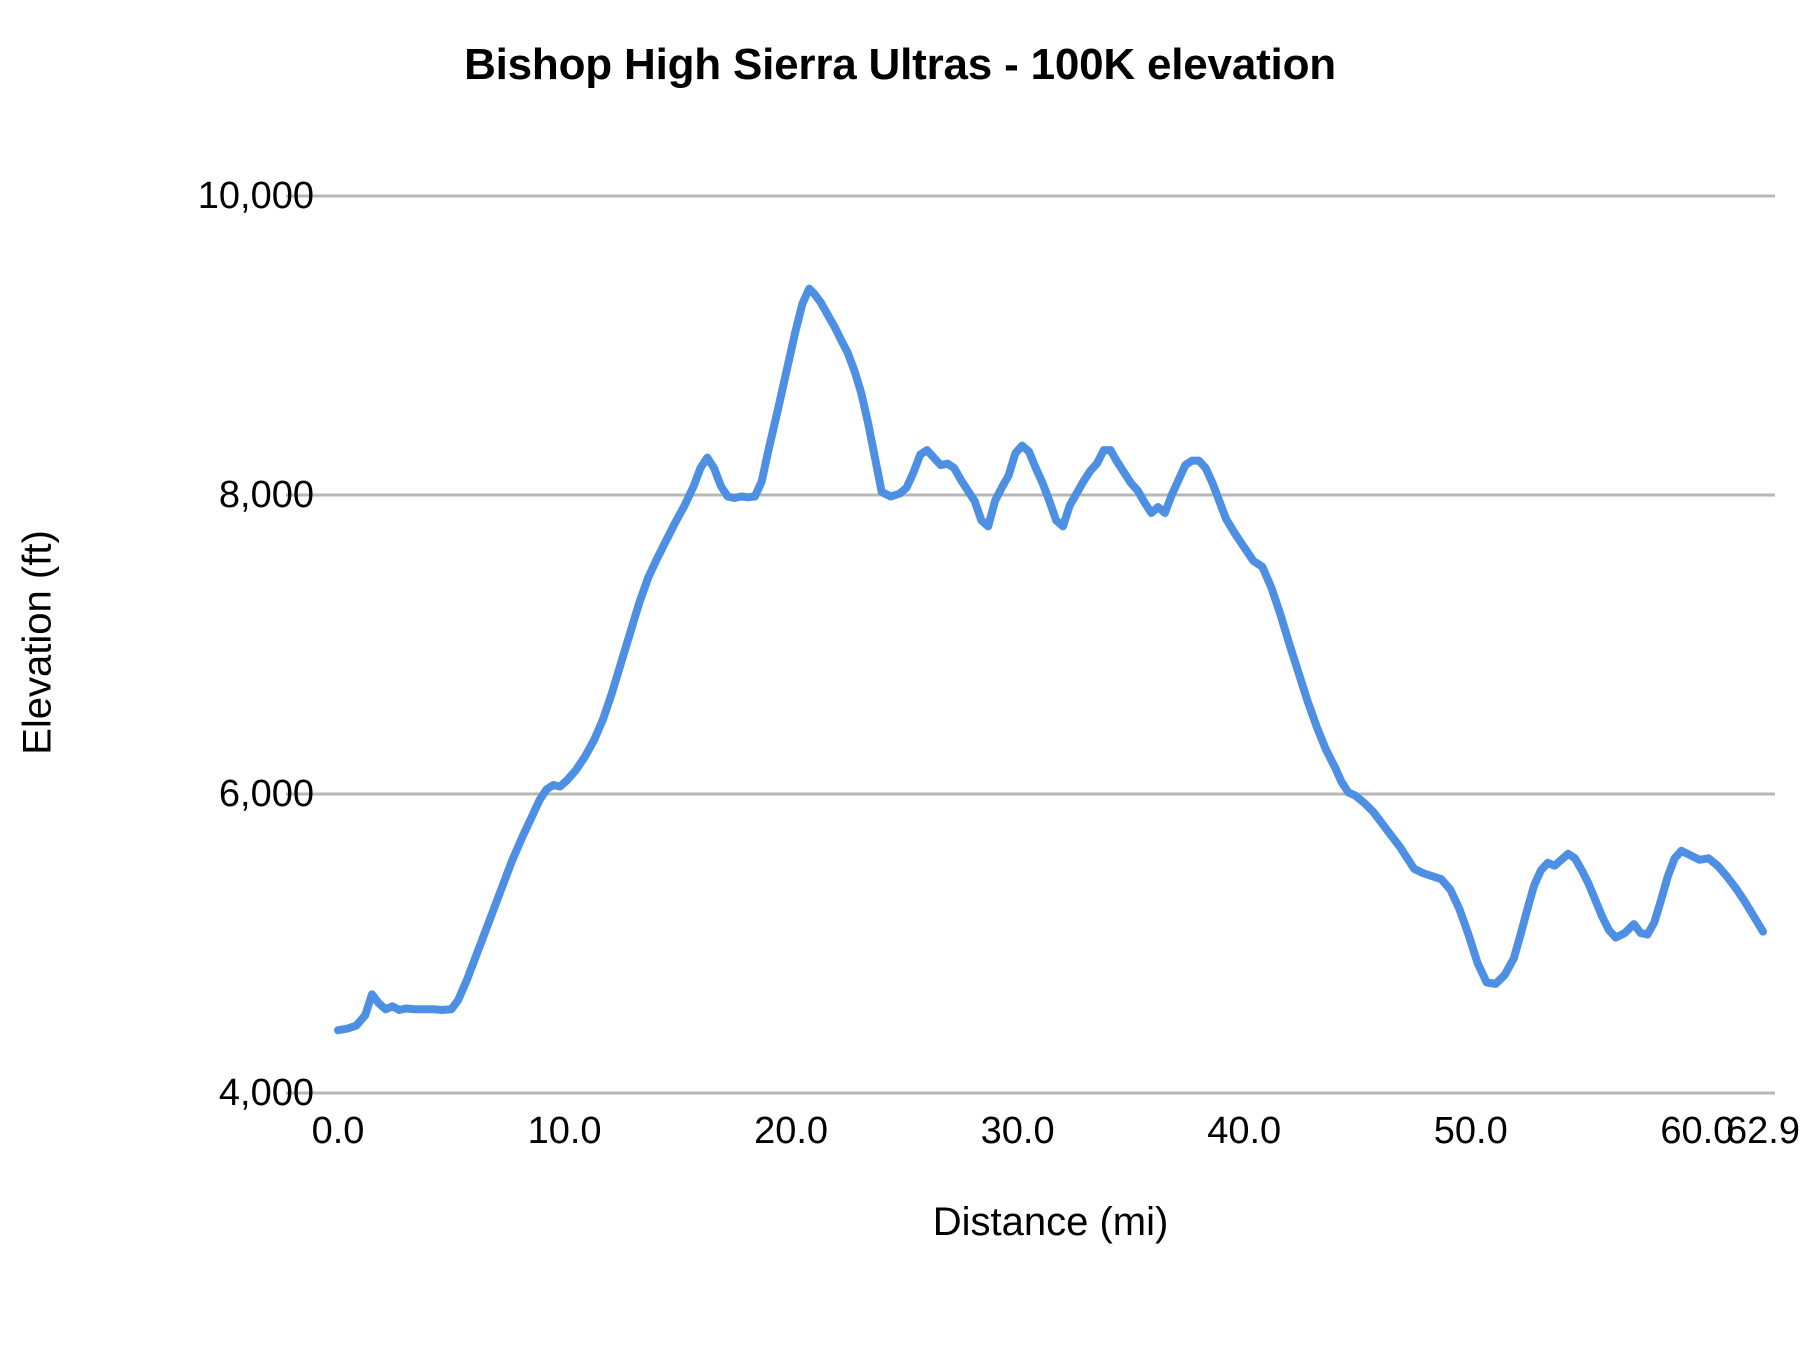 The height and width of the screenshot is (1350, 1800). I want to click on x-axis-tick-label: 30.0, so click(1017, 1131).